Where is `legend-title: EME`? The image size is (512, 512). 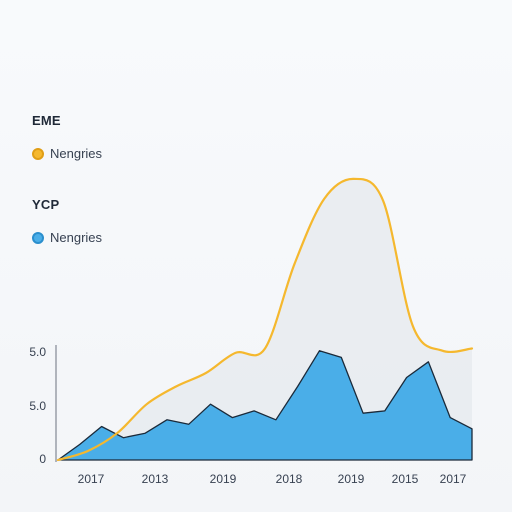 legend-title: EME is located at coordinates (46, 120).